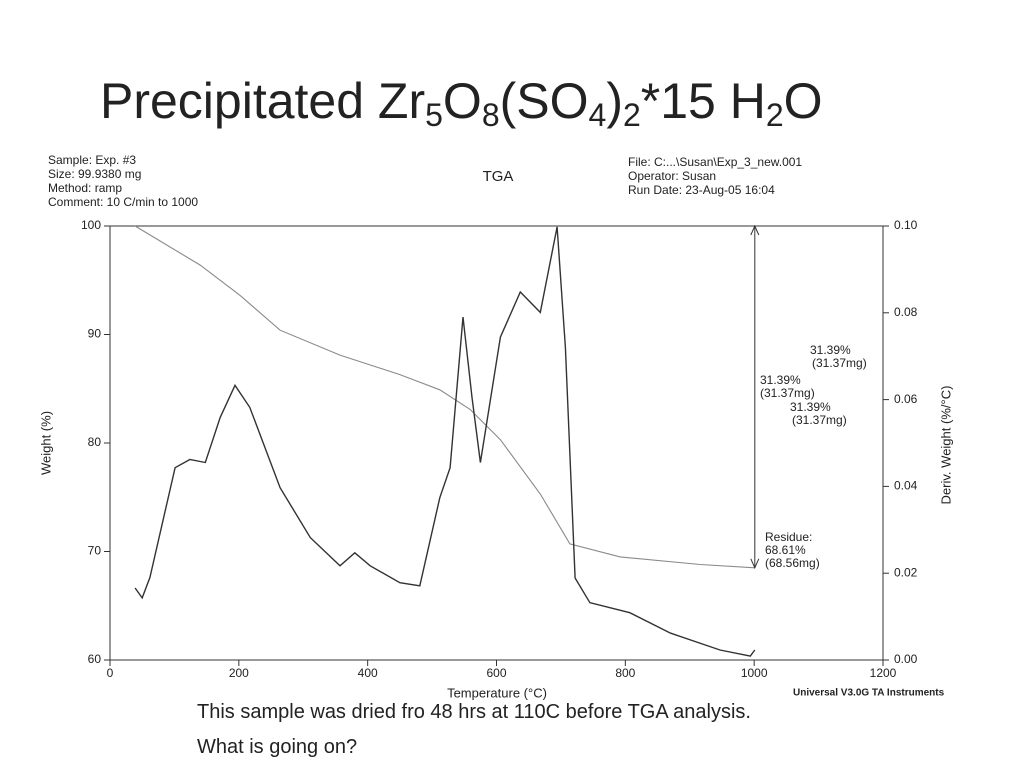 This screenshot has height=768, width=1024. Describe the element at coordinates (598, 115) in the screenshot. I see `subscript: 4` at that location.